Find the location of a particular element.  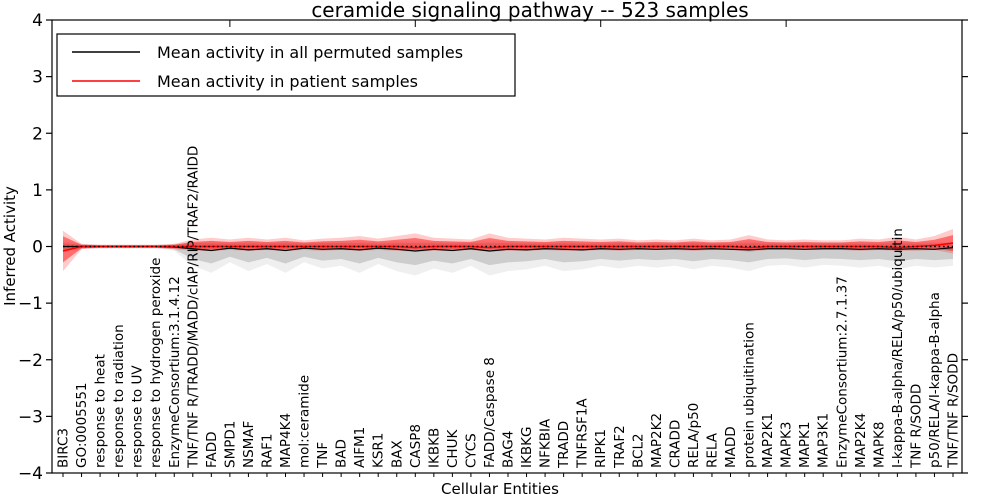

x-tick-label: FADD/Caspase 8 is located at coordinates (490, 412).